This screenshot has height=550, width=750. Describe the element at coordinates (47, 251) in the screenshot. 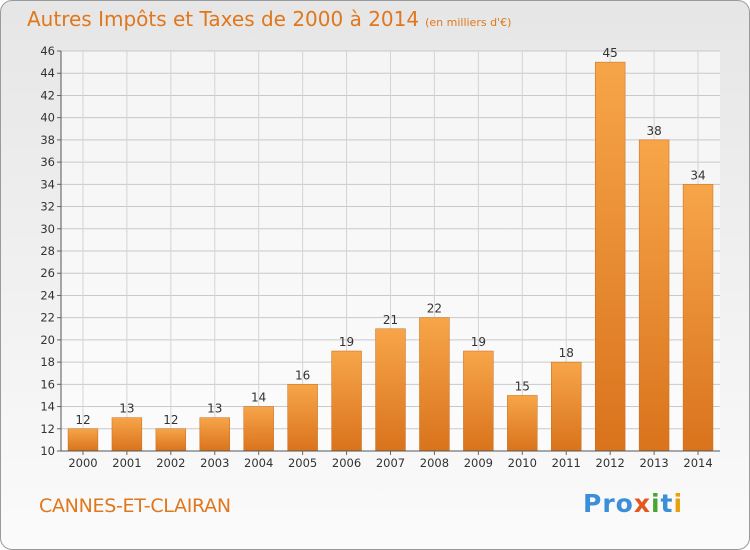

I see `y-tick-label: 28` at that location.